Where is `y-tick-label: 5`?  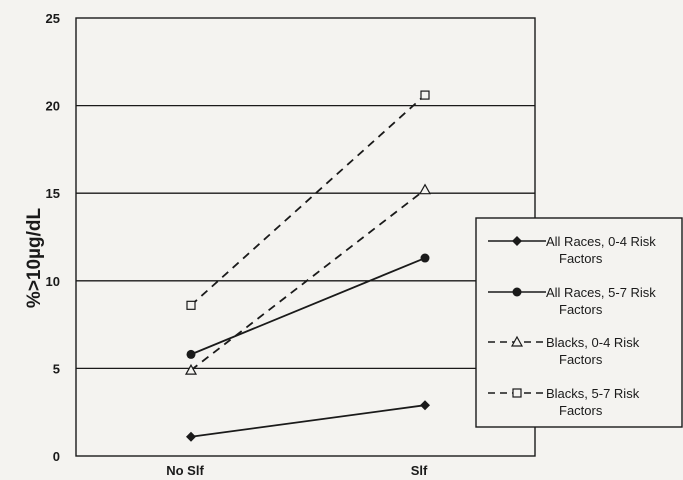
y-tick-label: 5 is located at coordinates (56, 368).